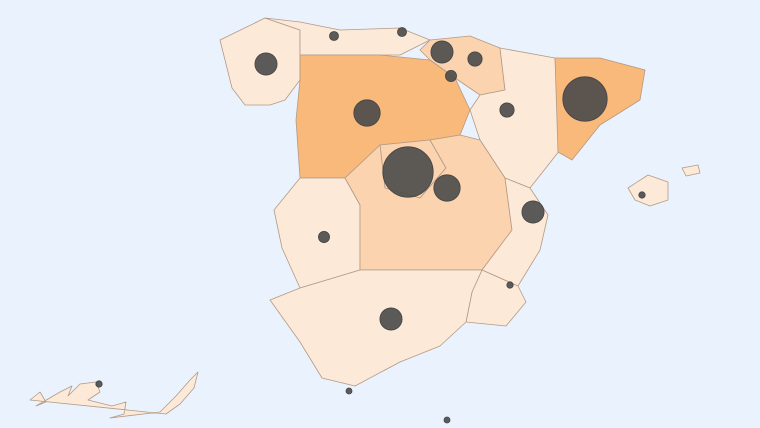 This screenshot has width=760, height=428. What do you see at coordinates (376, 328) in the screenshot?
I see `region-andalusia` at bounding box center [376, 328].